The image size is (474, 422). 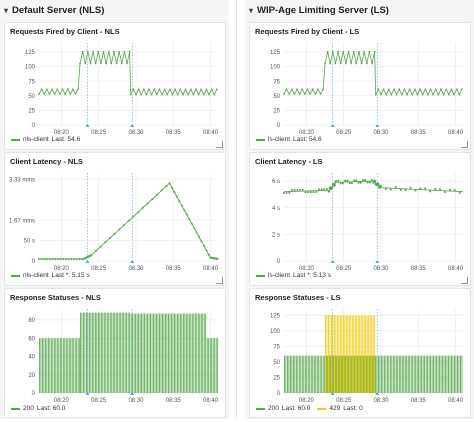 I want to click on legend: 200 Last: 60.0, so click(x=38, y=408).